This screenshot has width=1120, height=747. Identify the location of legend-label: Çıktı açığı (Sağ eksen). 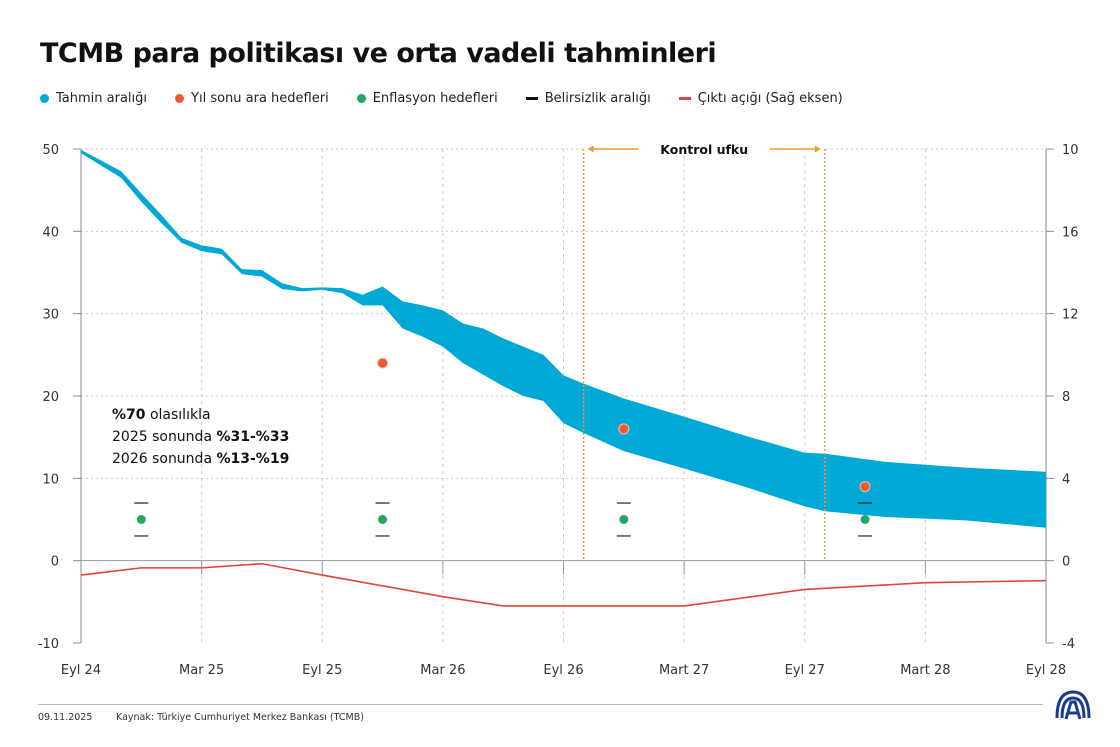
(770, 98).